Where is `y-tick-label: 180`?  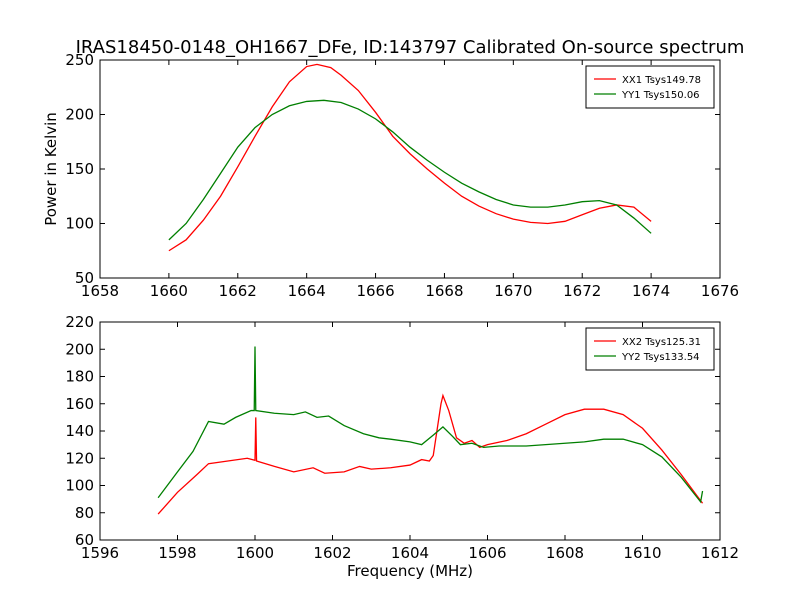
y-tick-label: 180 is located at coordinates (79, 377).